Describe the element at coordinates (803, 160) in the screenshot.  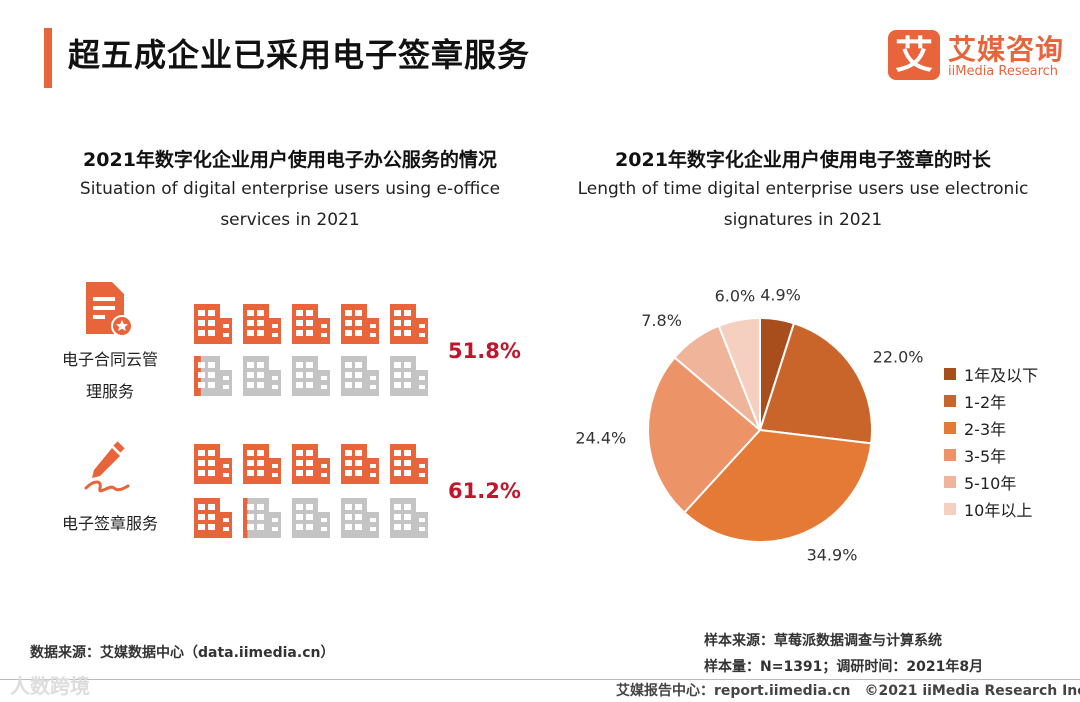
I see `right-title-cn: 2021年数字化企业用户使用电子签章的时长` at that location.